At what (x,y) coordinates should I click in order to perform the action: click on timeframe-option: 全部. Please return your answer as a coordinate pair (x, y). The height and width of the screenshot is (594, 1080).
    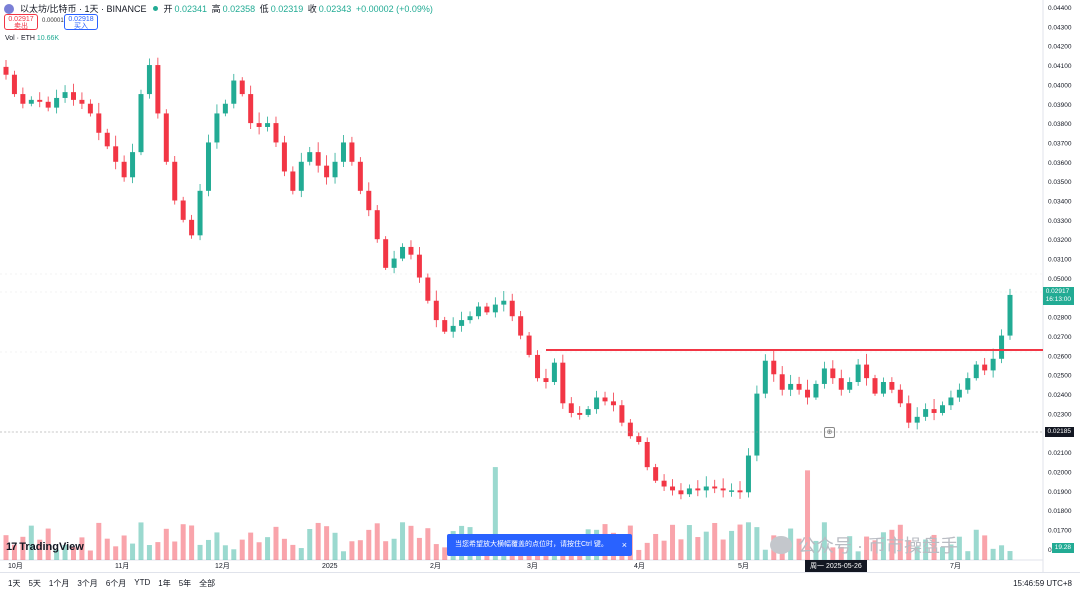
    Looking at the image, I should click on (207, 583).